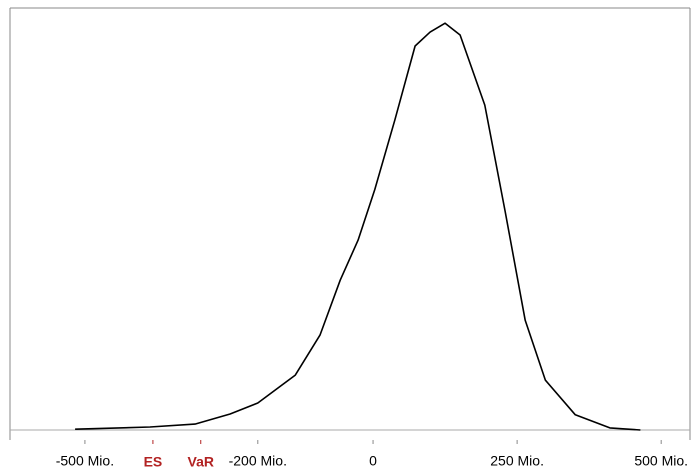 The height and width of the screenshot is (470, 692). What do you see at coordinates (661, 461) in the screenshot?
I see `x-tick-label: 500 Mio.` at bounding box center [661, 461].